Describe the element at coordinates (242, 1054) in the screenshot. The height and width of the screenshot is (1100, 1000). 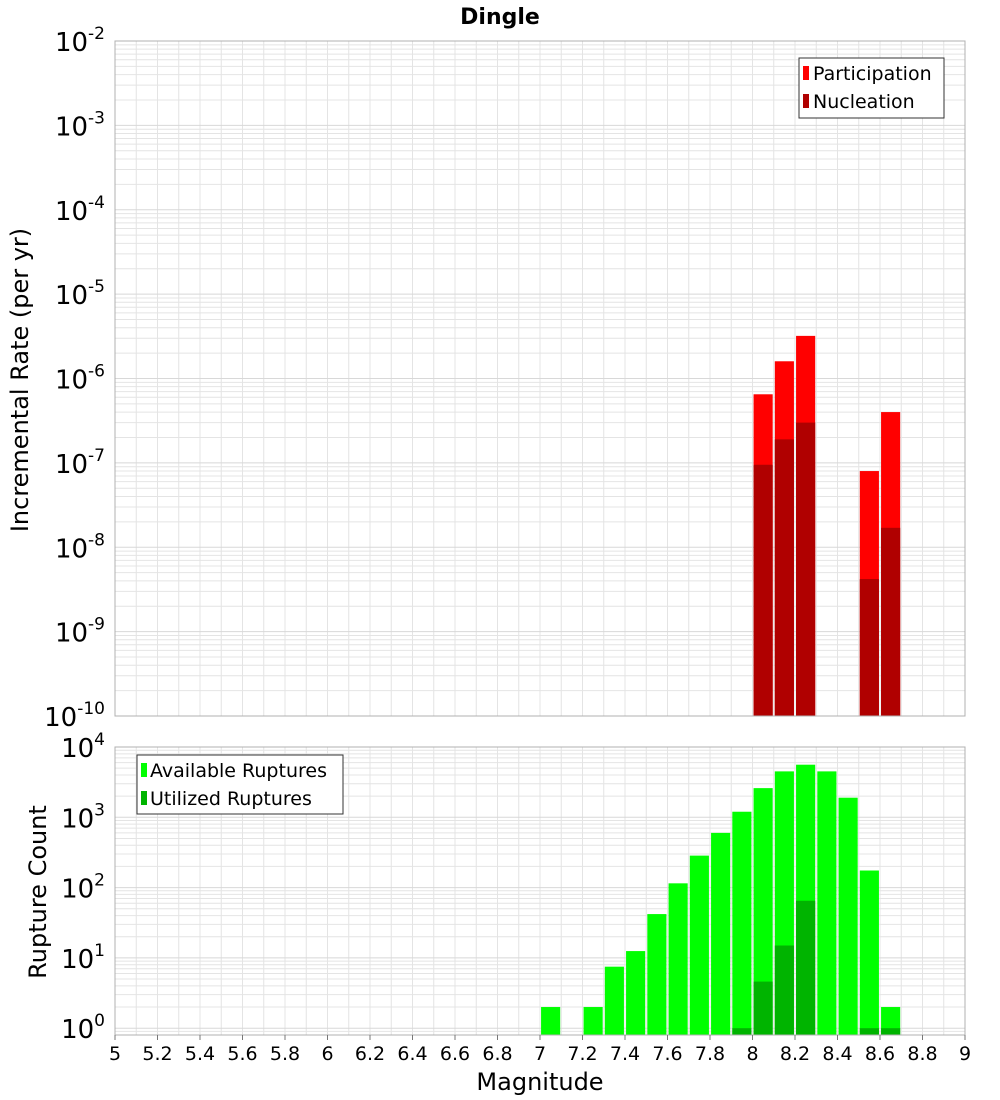
I see `bottom-x-tick-label: 5.6` at that location.